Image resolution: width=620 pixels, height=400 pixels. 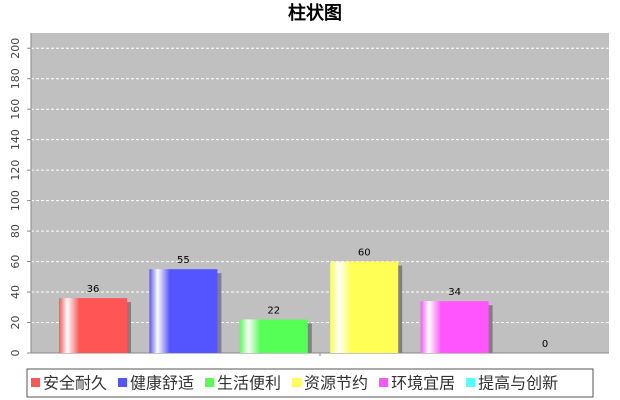 I want to click on y-tick-label: 20, so click(x=15, y=323).